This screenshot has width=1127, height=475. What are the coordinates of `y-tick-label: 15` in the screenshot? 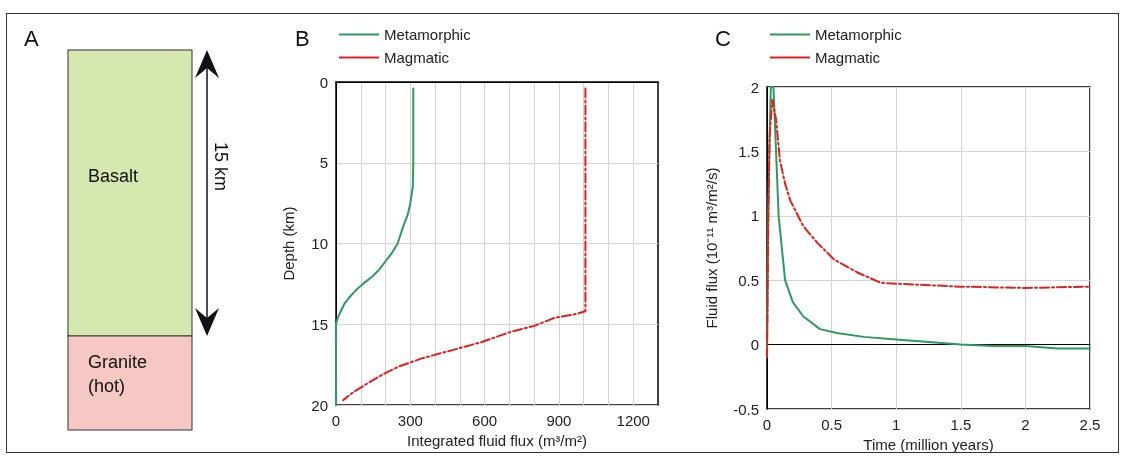 It's located at (319, 324).